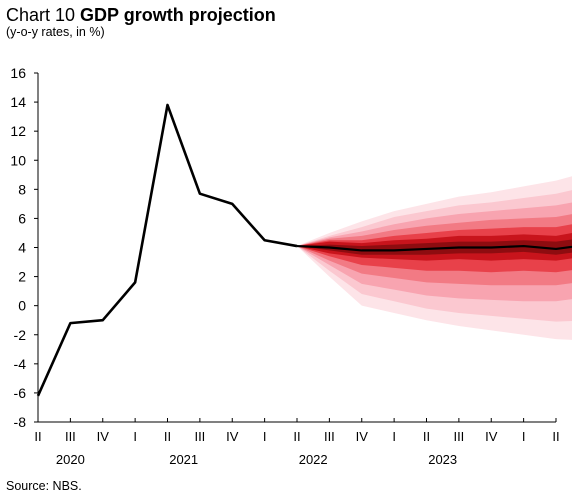 The image size is (572, 499). Describe the element at coordinates (22, 306) in the screenshot. I see `y-tick-label: 0` at that location.